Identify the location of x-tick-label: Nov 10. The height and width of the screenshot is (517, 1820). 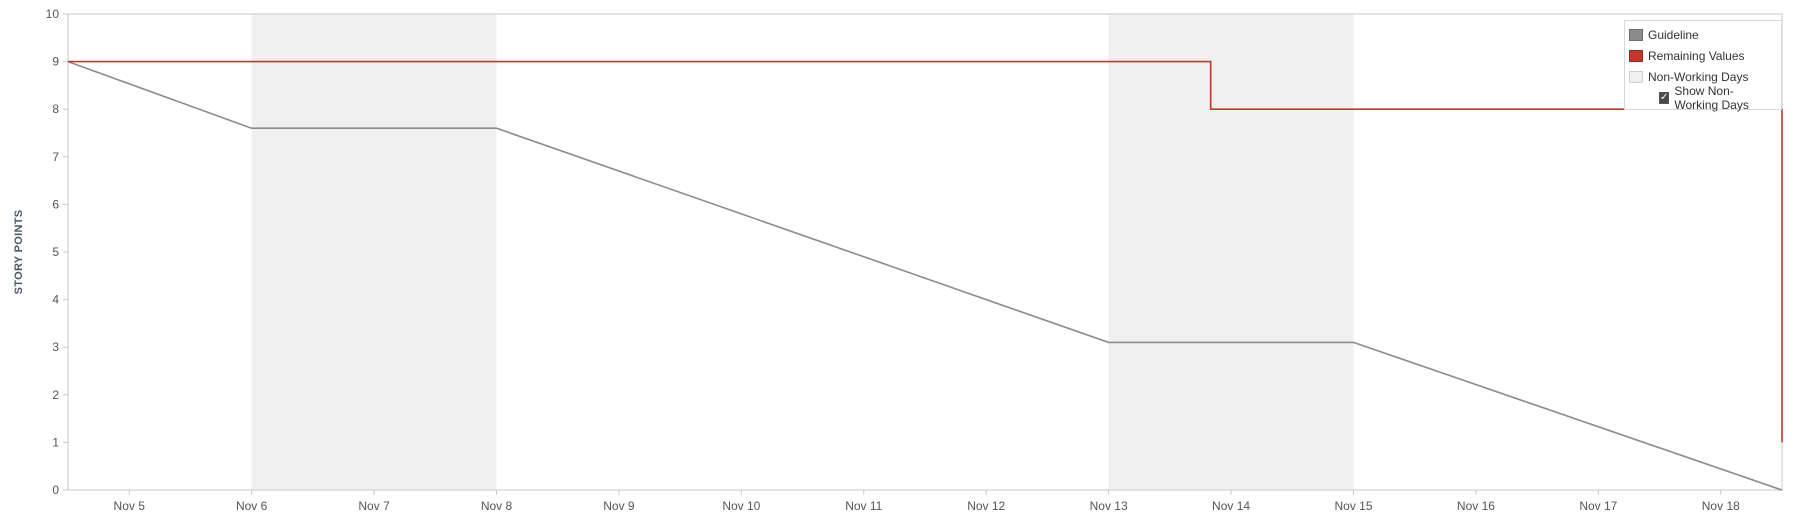
(741, 506).